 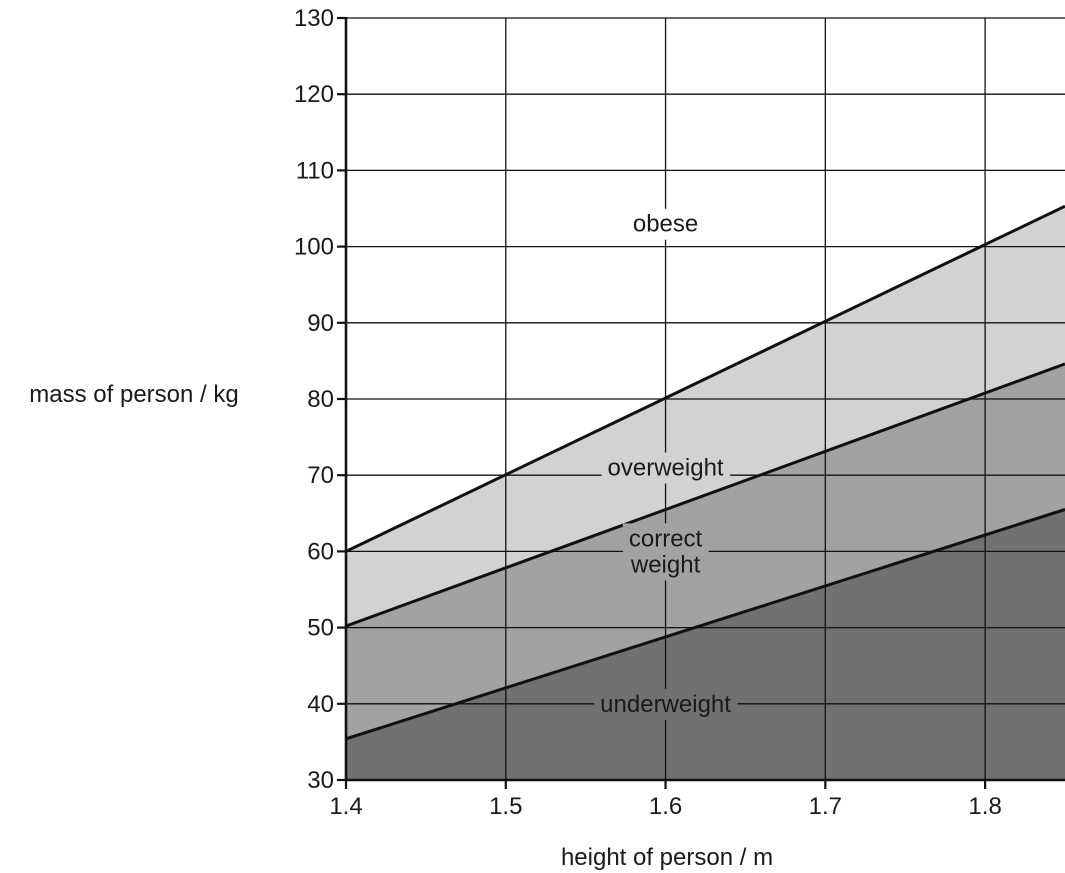 I want to click on region-label-line-1: underweight, so click(x=665, y=704).